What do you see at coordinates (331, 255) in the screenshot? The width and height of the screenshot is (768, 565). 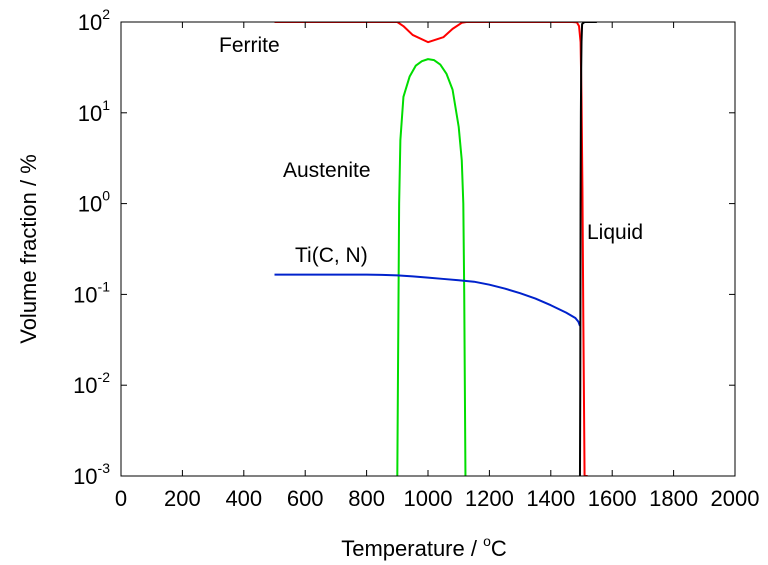 I see `annotation-ticn: Ti(C, N)` at bounding box center [331, 255].